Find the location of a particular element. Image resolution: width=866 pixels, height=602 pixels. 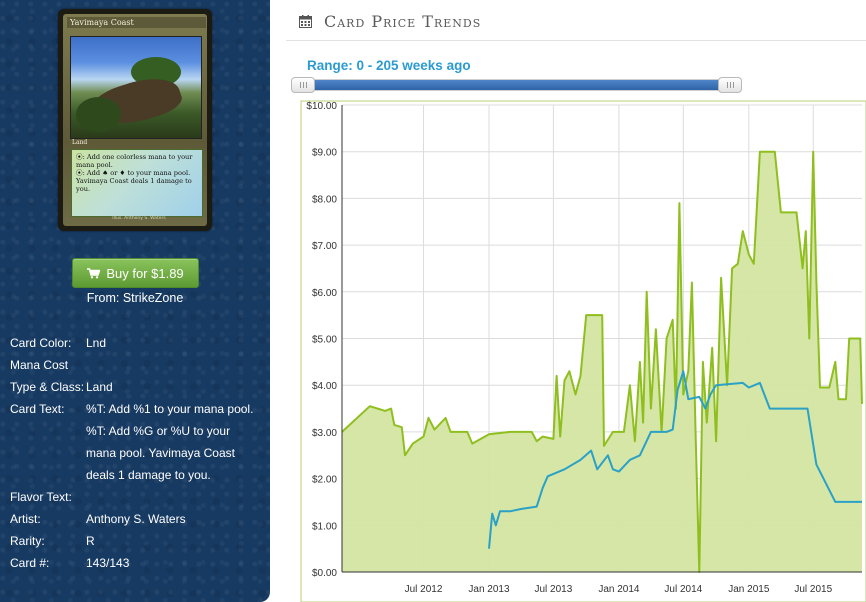

info-label: Artist: is located at coordinates (25, 519).